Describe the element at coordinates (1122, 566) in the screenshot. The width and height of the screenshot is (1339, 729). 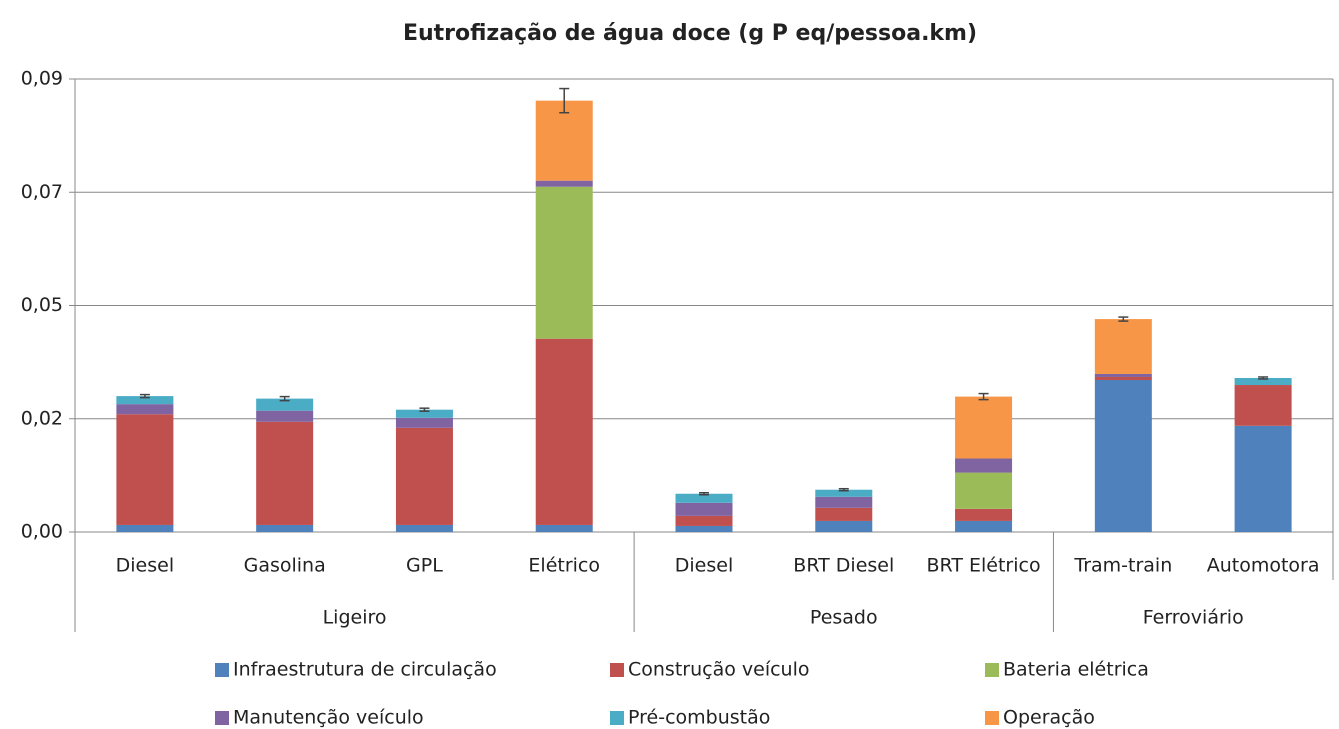
I see `x-tick-label: Tram-train` at that location.